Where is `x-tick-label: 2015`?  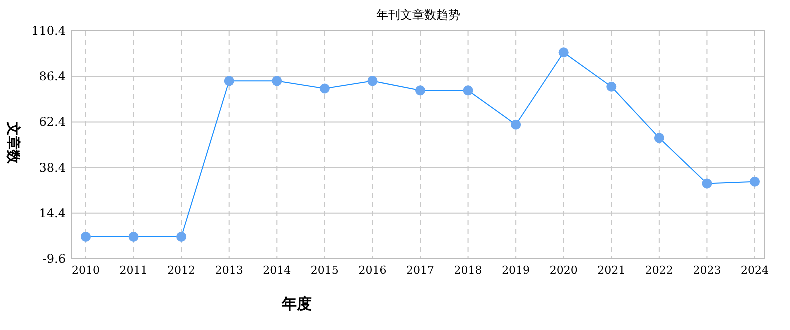
x-tick-label: 2015 is located at coordinates (324, 270).